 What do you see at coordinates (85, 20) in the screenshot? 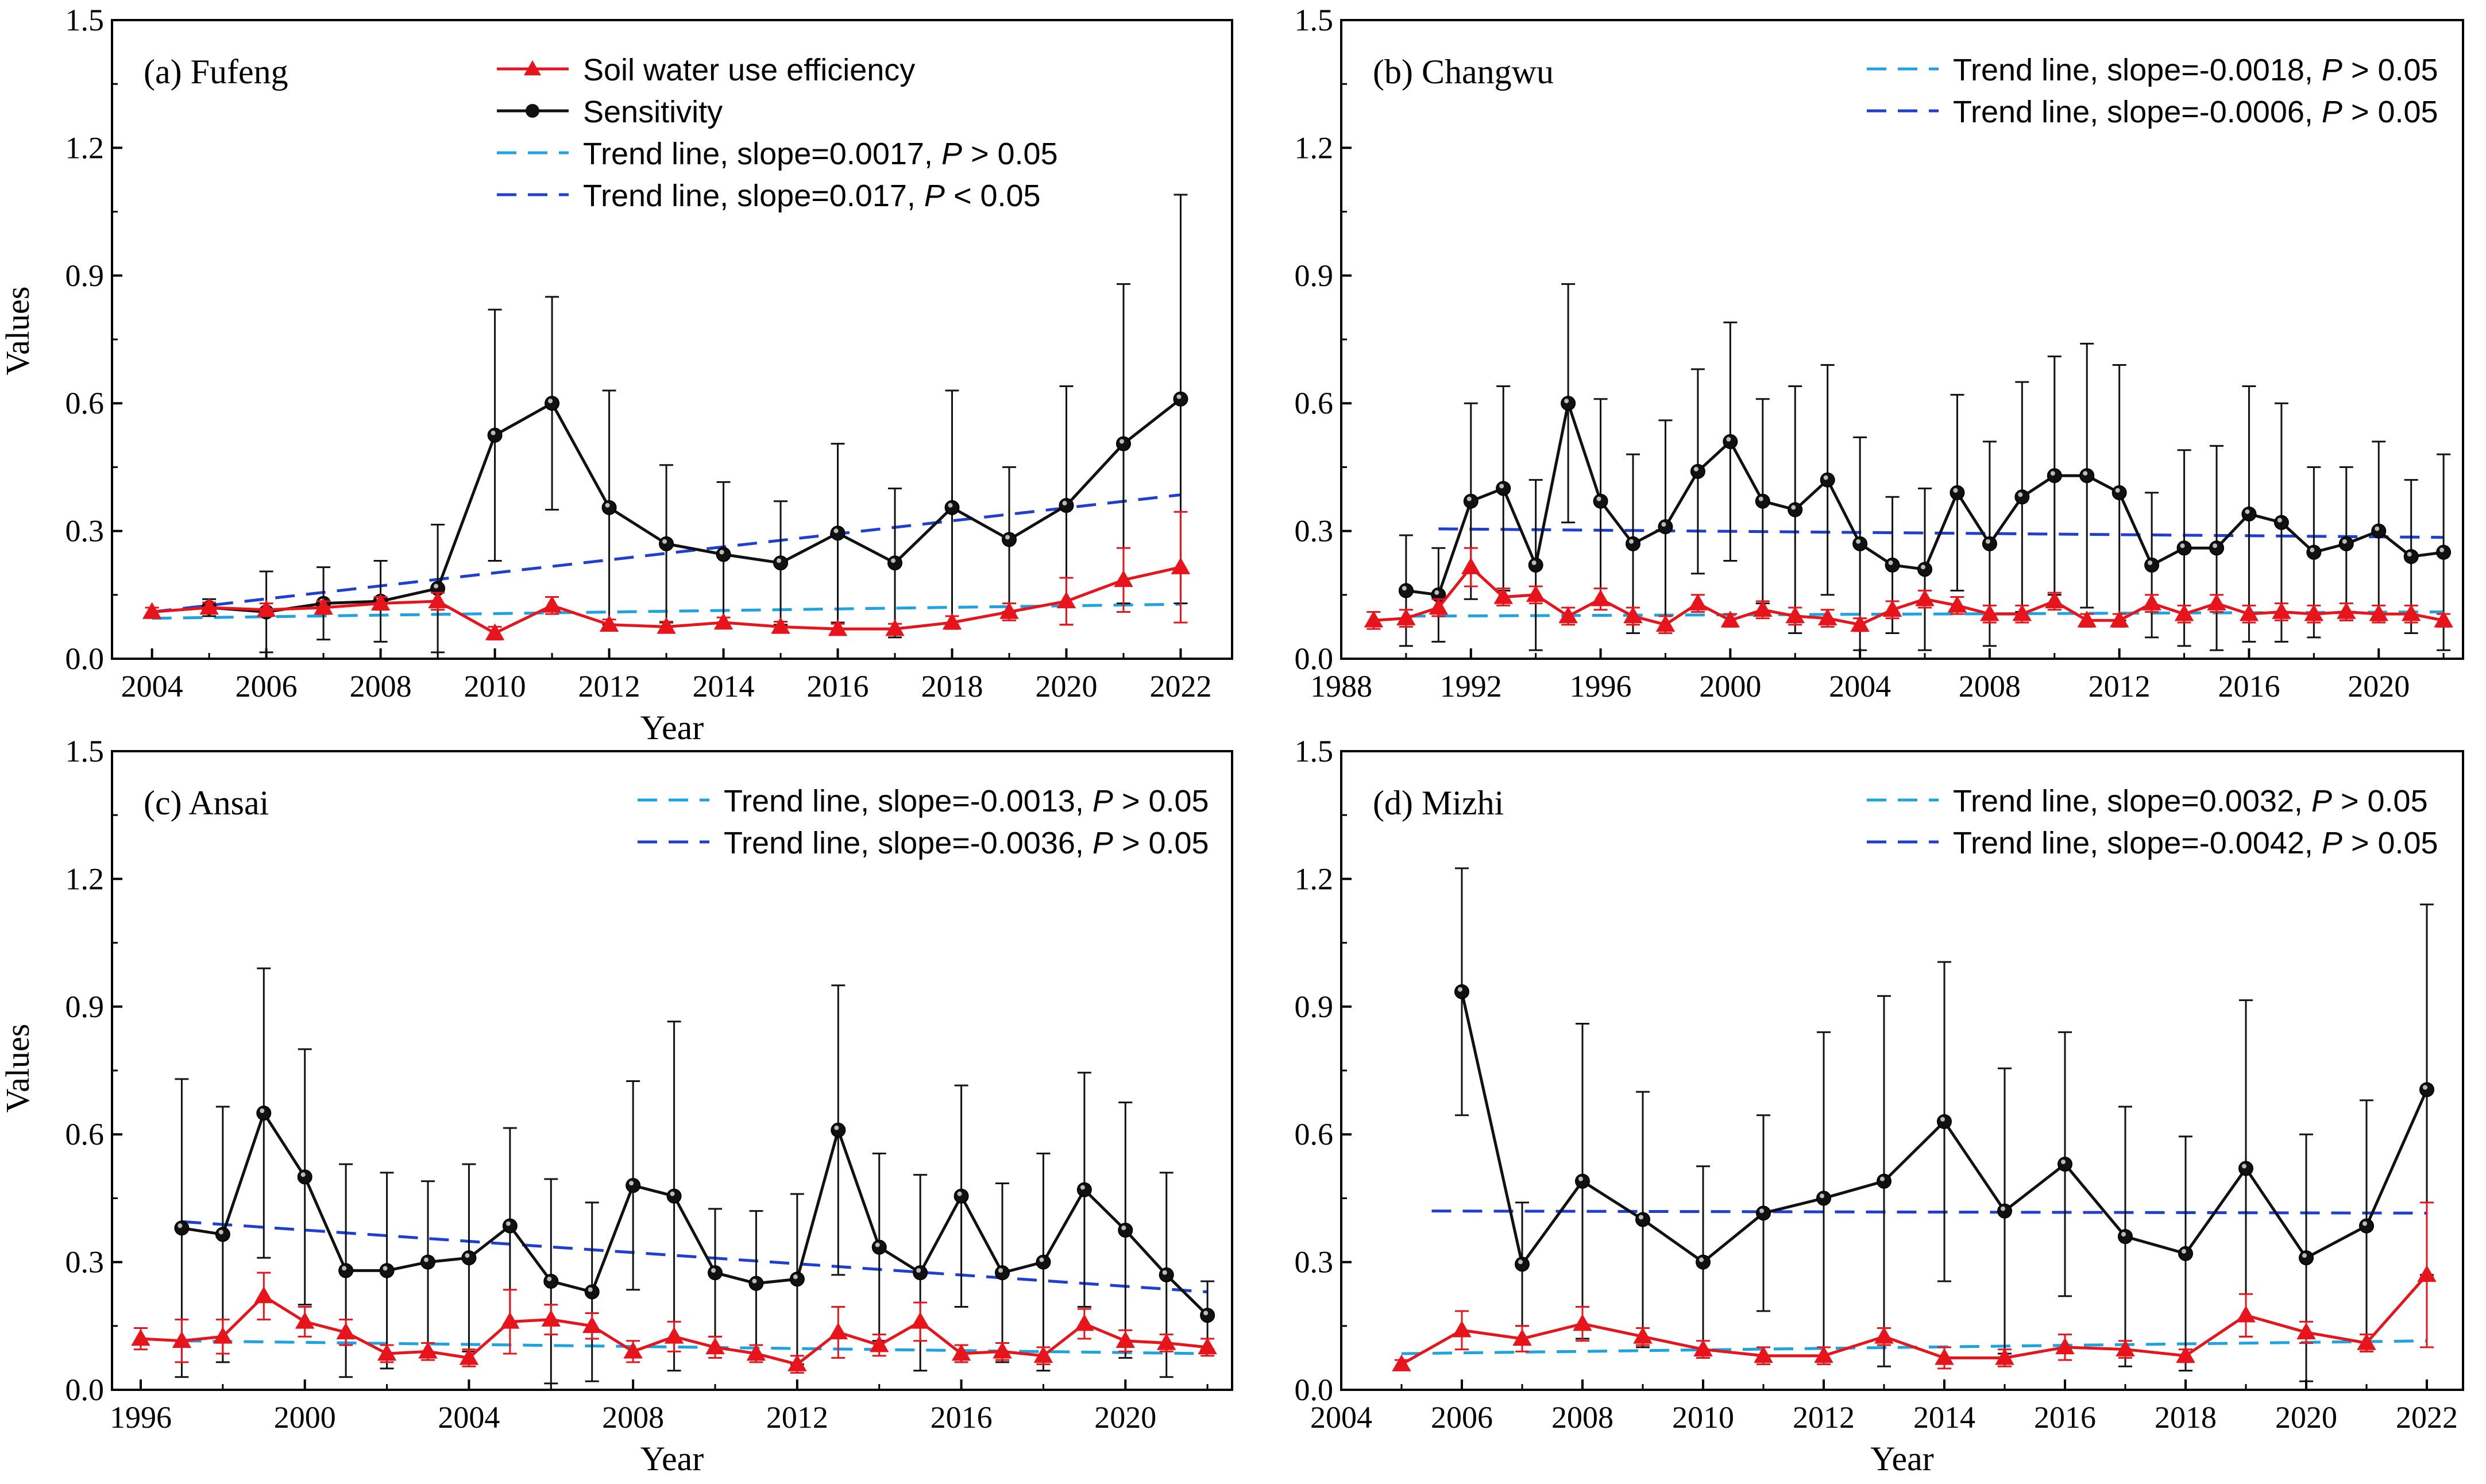
I see `y-tick-label: 1.5` at bounding box center [85, 20].